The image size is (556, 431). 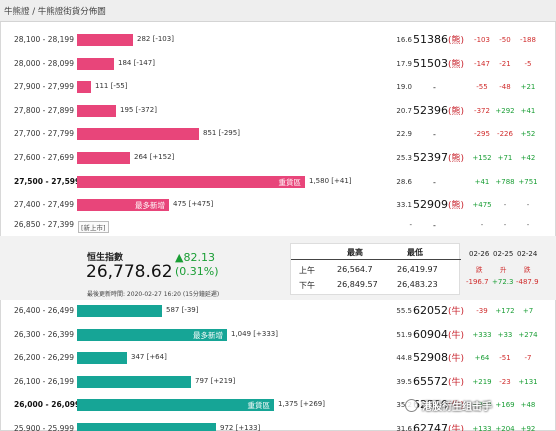 What do you see at coordinates (434, 225) in the screenshot?
I see `code-cell: -` at bounding box center [434, 225].